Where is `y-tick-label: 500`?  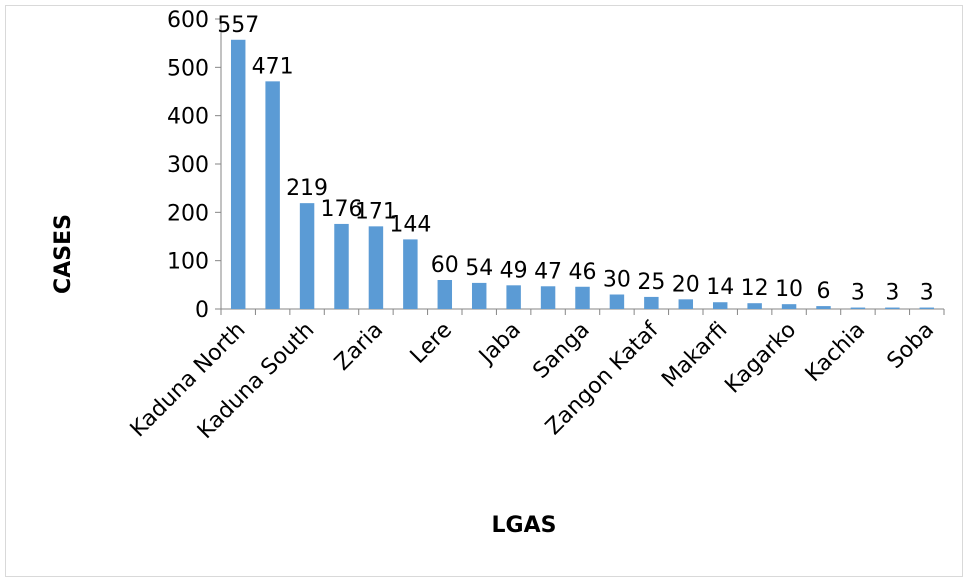 y-tick-label: 500 is located at coordinates (188, 68).